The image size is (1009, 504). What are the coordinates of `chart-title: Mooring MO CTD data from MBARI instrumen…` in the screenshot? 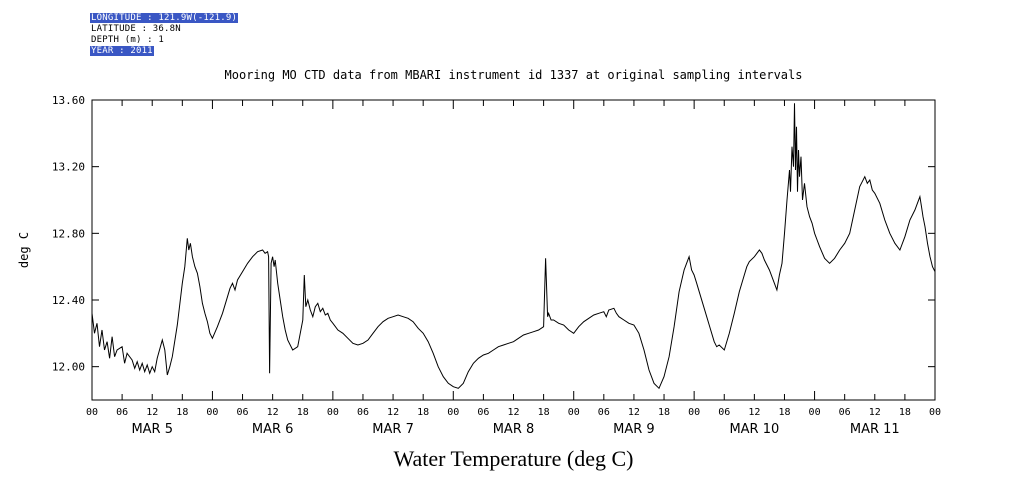 It's located at (513, 75).